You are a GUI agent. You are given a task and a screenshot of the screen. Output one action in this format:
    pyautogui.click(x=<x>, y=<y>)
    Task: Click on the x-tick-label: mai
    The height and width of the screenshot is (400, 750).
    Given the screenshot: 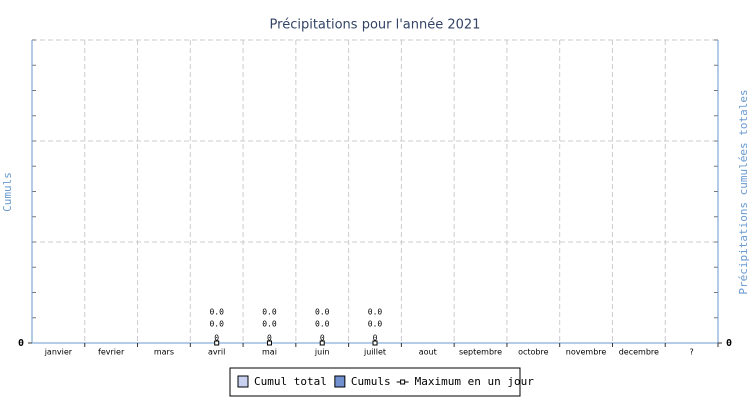 What is the action you would take?
    pyautogui.click(x=269, y=352)
    